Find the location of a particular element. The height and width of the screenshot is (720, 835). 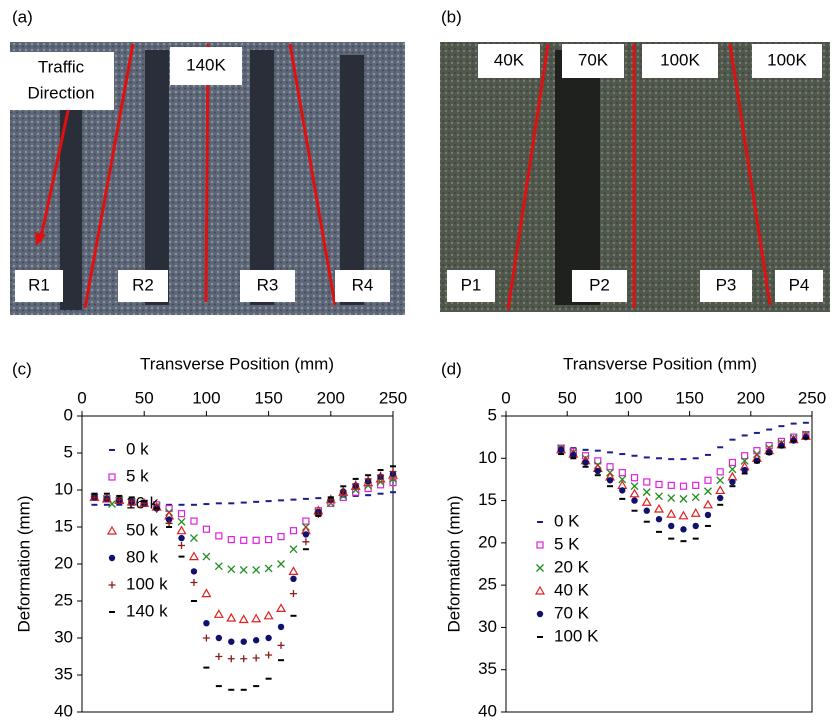

y-tick-label: 25 is located at coordinates (487, 584).